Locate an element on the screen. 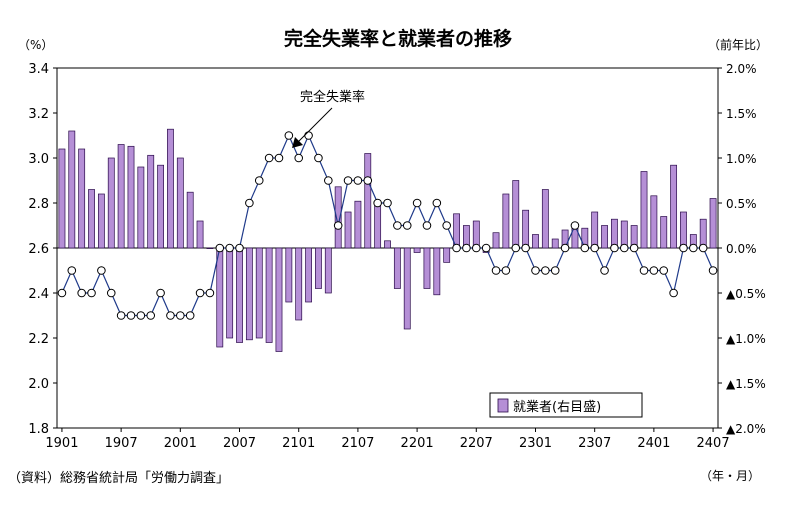 This screenshot has height=522, width=797. annotation-arrow-line is located at coordinates (315, 125).